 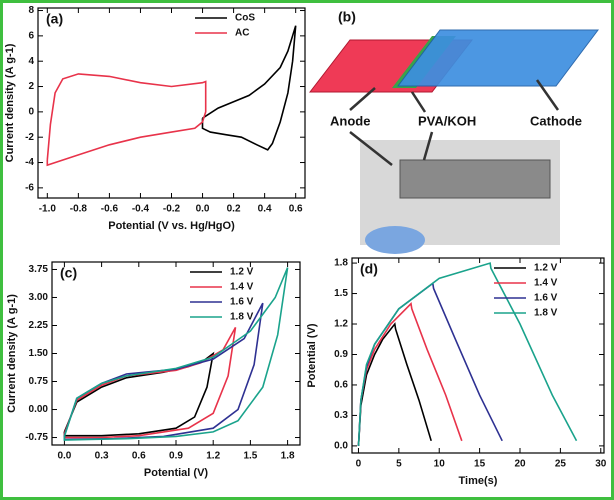 I want to click on panel-label: (d), so click(x=369, y=269).